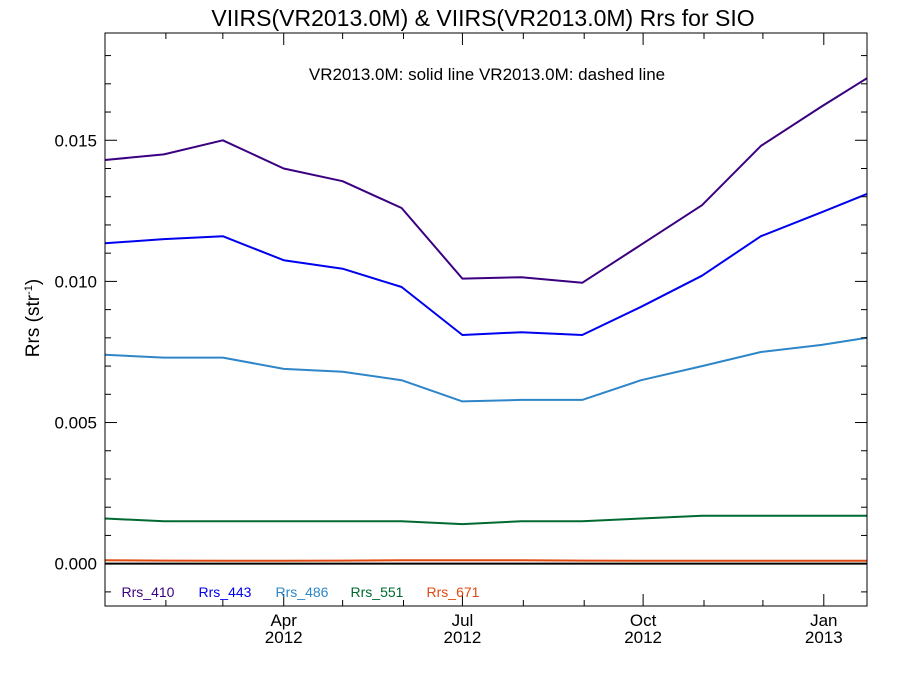 The width and height of the screenshot is (900, 675). I want to click on x-tick-label-month: Jan, so click(823, 620).